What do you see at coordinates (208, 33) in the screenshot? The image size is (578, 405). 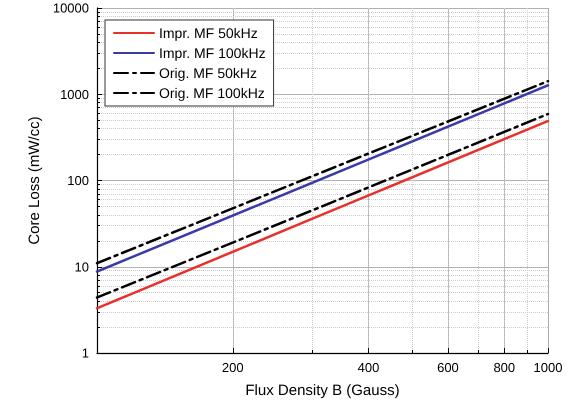 I see `legend-label: Impr. MF 50kHz` at bounding box center [208, 33].